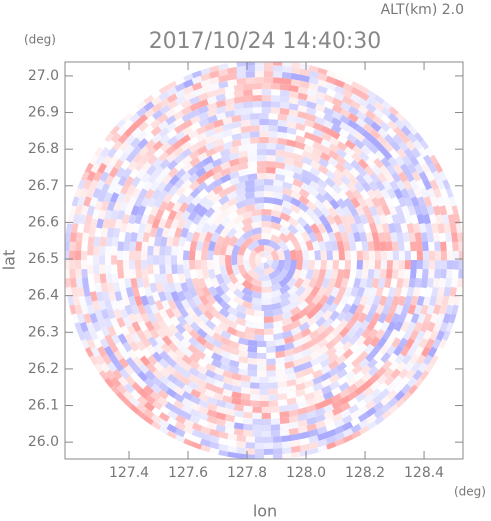 The image size is (491, 521). What do you see at coordinates (43, 406) in the screenshot?
I see `y-tick-label: 26.1` at bounding box center [43, 406].